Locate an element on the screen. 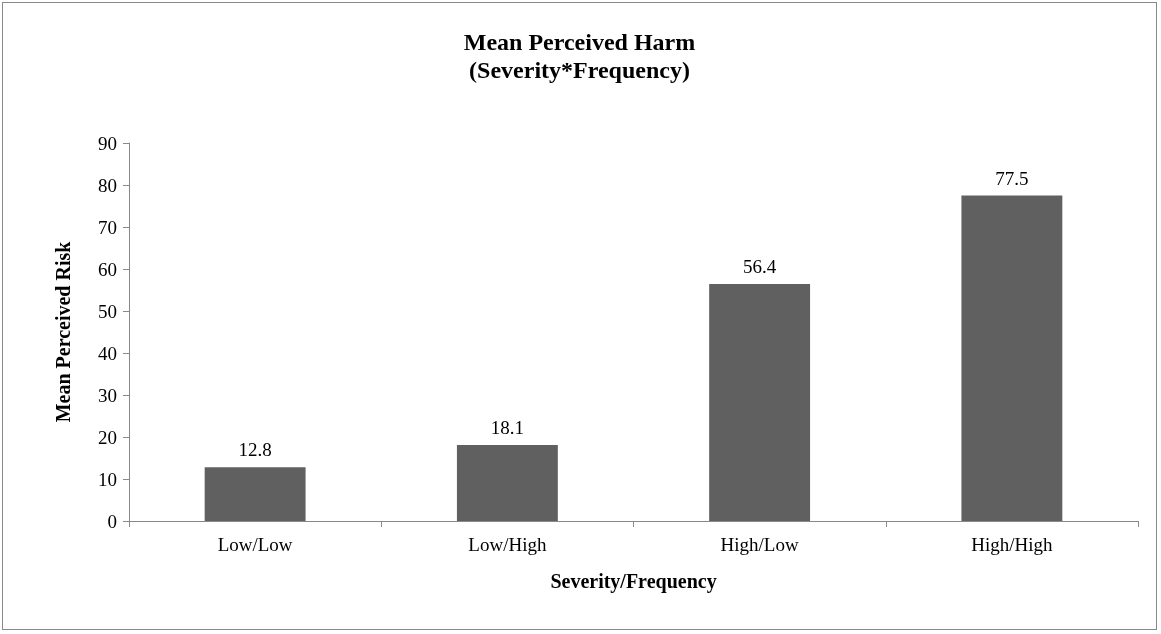 This screenshot has width=1161, height=634. y-axis-title: Mean Perceived Risk is located at coordinates (63, 331).